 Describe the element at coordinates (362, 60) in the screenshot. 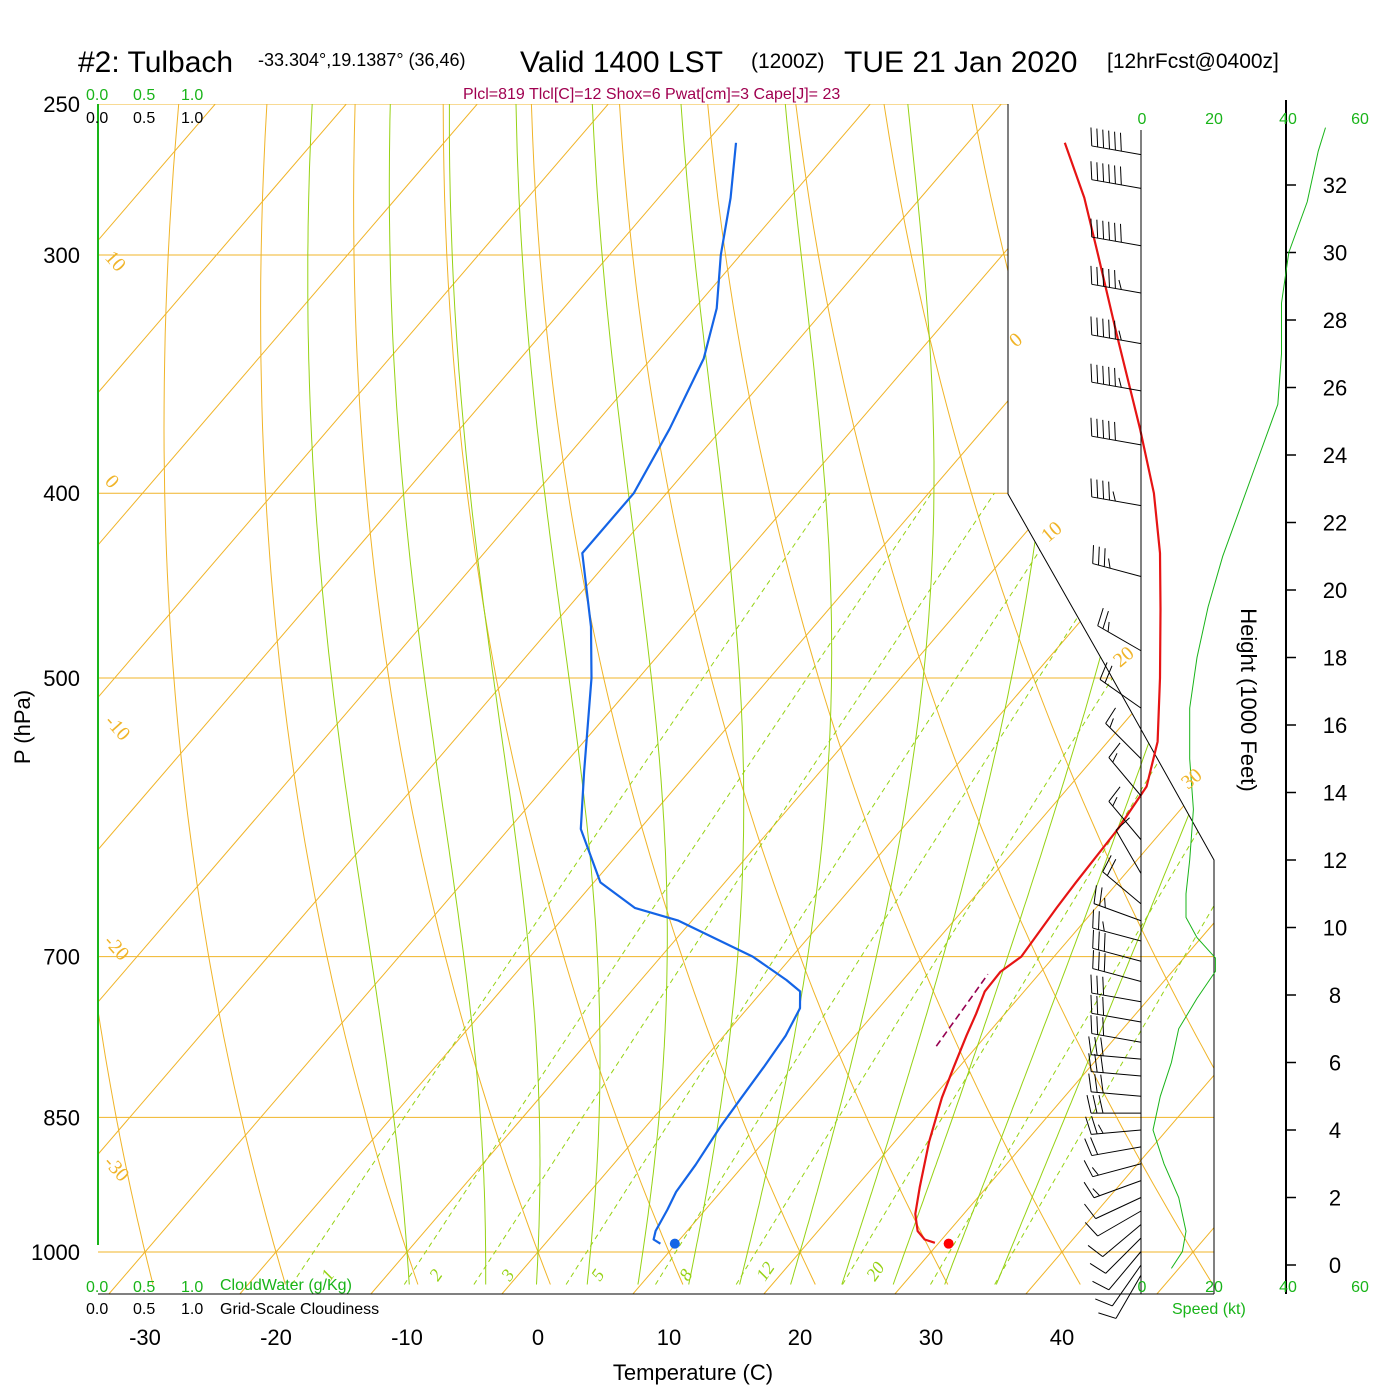

I see `title-coords: -33.304°,19.1387° (36,46)` at that location.